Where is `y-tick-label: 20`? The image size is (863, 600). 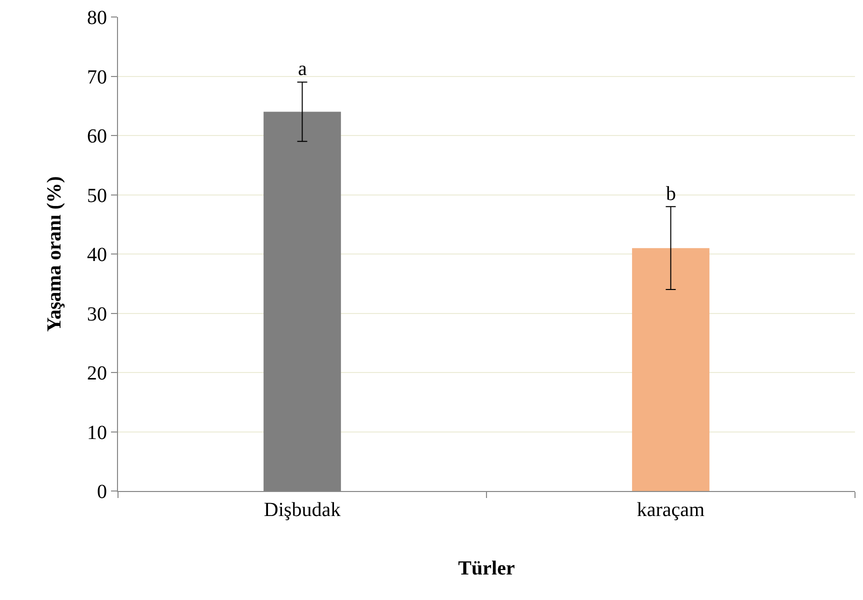 y-tick-label: 20 is located at coordinates (97, 373).